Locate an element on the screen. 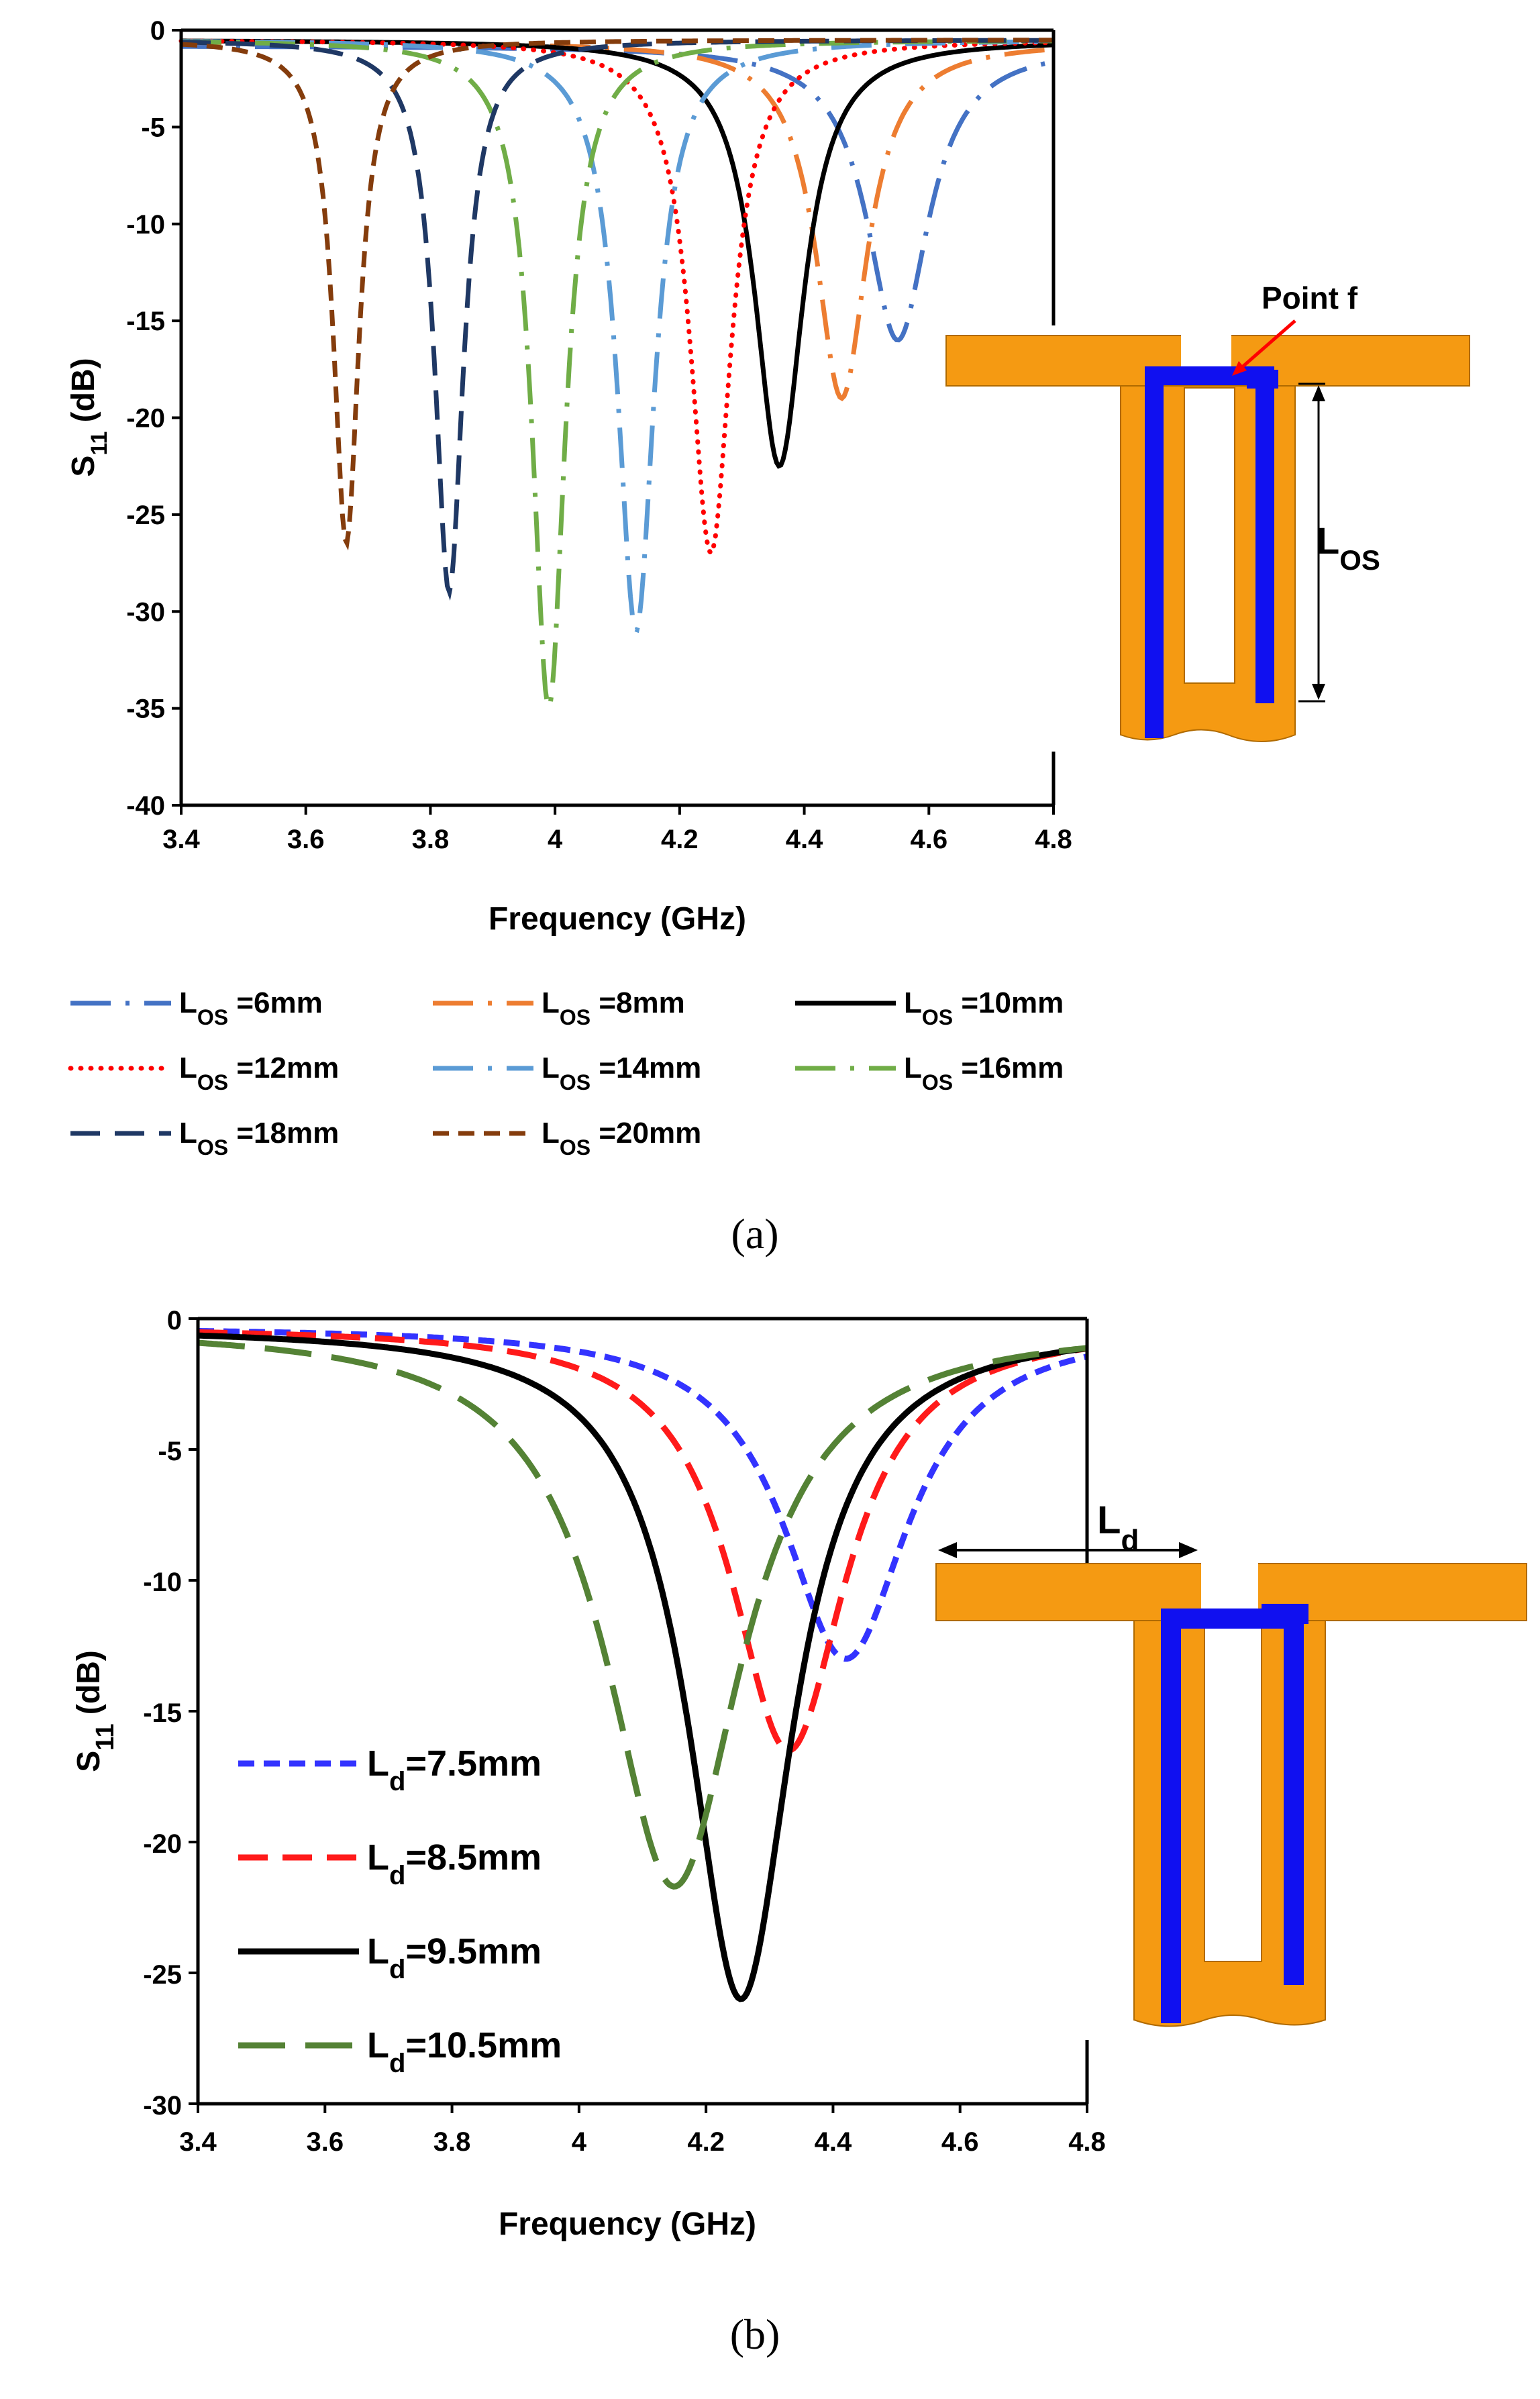 This screenshot has width=1540, height=2399. inset-b-dim-arrow-right is located at coordinates (1188, 1550).